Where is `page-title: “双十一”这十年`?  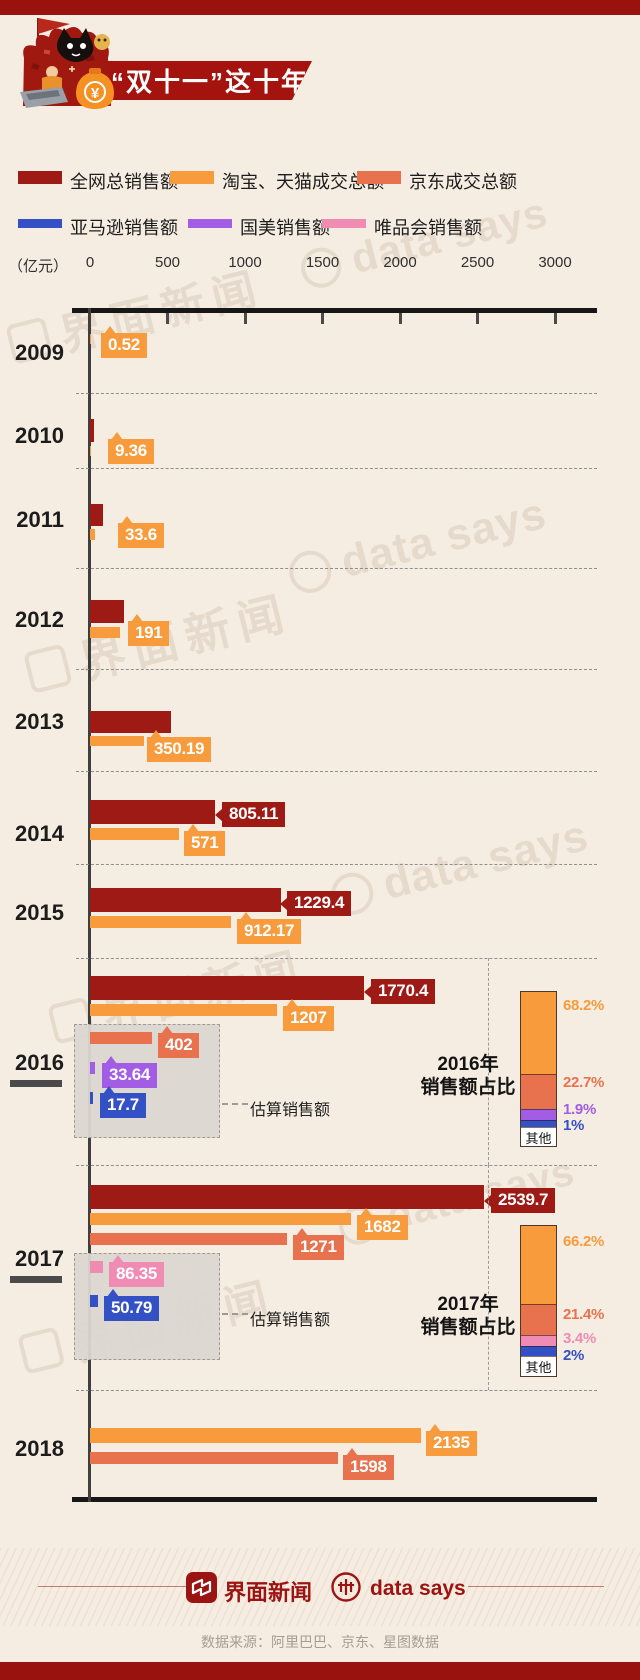 page-title: “双十一”这十年 is located at coordinates (209, 82).